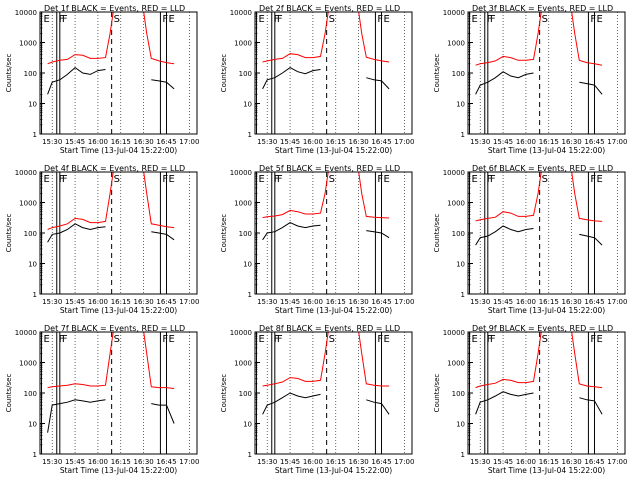 This screenshot has height=480, width=640. What do you see at coordinates (329, 328) in the screenshot?
I see `panel-title: Det 8f BLACK = Events, RED = LLD` at bounding box center [329, 328].